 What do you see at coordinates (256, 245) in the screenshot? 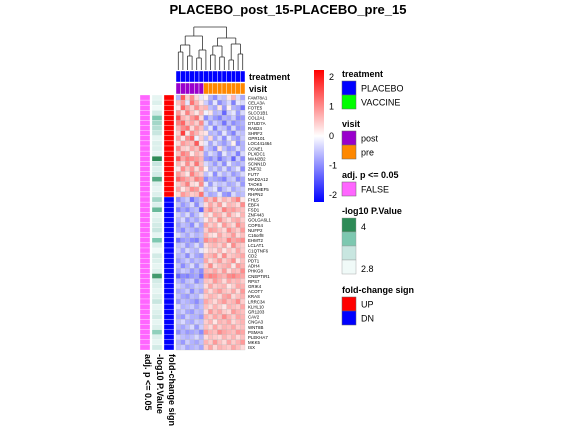
I see `row-label: LCLAT1` at bounding box center [256, 245].